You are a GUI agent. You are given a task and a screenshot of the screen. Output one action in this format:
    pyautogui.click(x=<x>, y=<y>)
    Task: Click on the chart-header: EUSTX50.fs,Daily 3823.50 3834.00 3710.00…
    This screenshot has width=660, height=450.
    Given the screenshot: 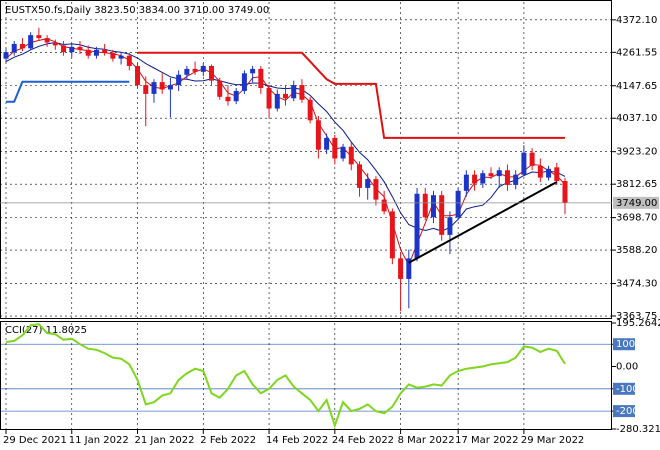 What is the action you would take?
    pyautogui.click(x=137, y=10)
    